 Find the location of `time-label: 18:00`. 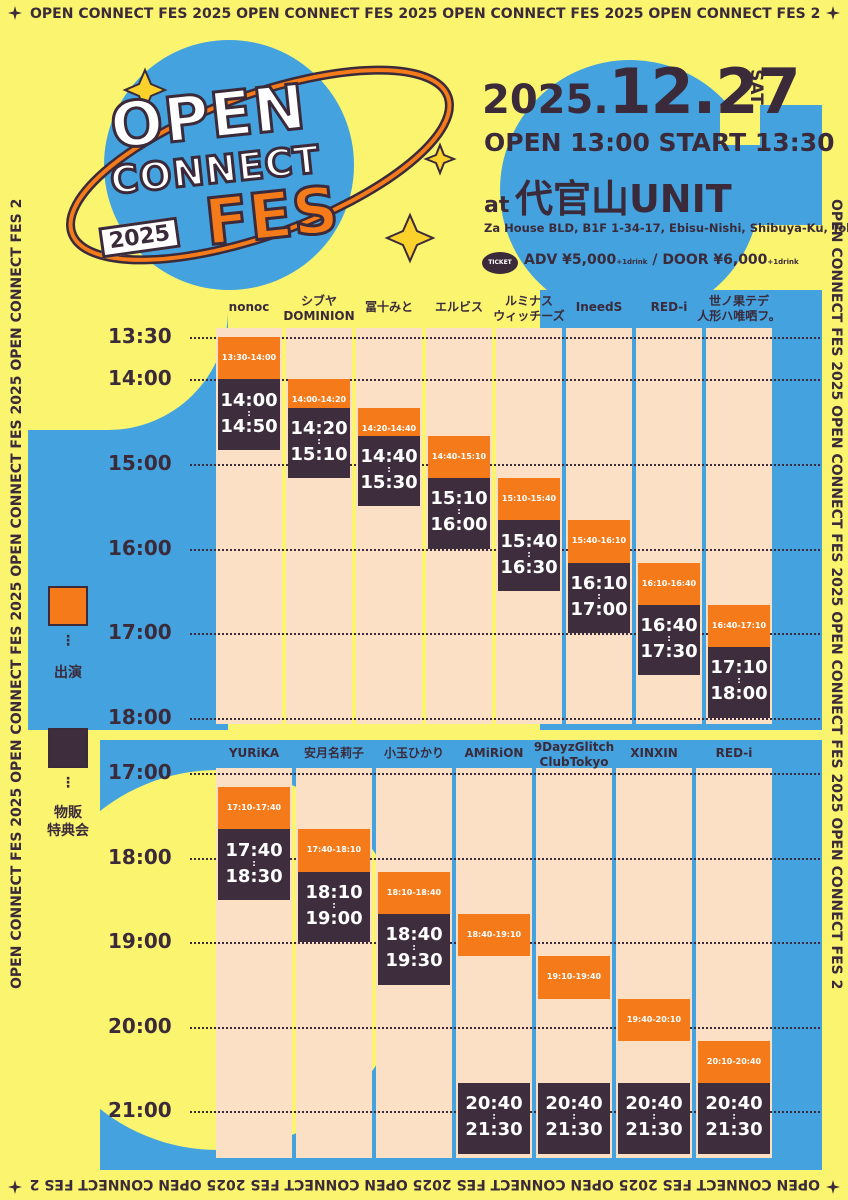

time-label: 18:00 is located at coordinates (140, 716).